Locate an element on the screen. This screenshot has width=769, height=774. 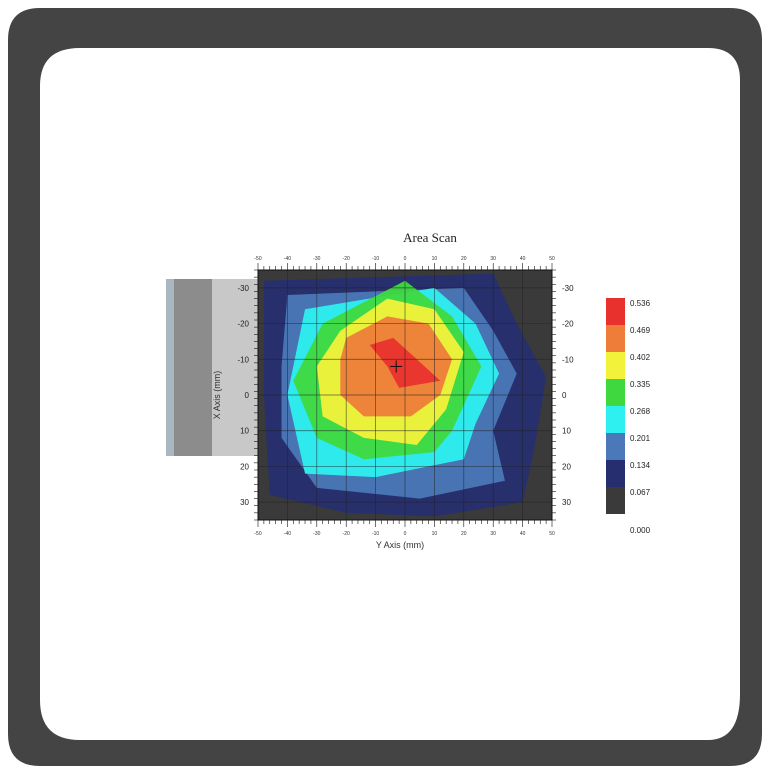
colorbar-row: 0.067 is located at coordinates (636, 500).